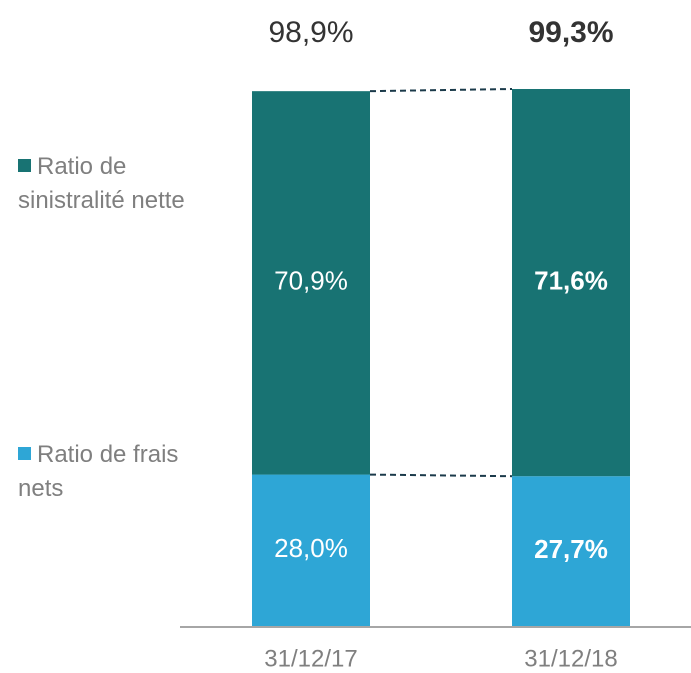 The height and width of the screenshot is (673, 691). I want to click on value-label: 71,6%, so click(571, 280).